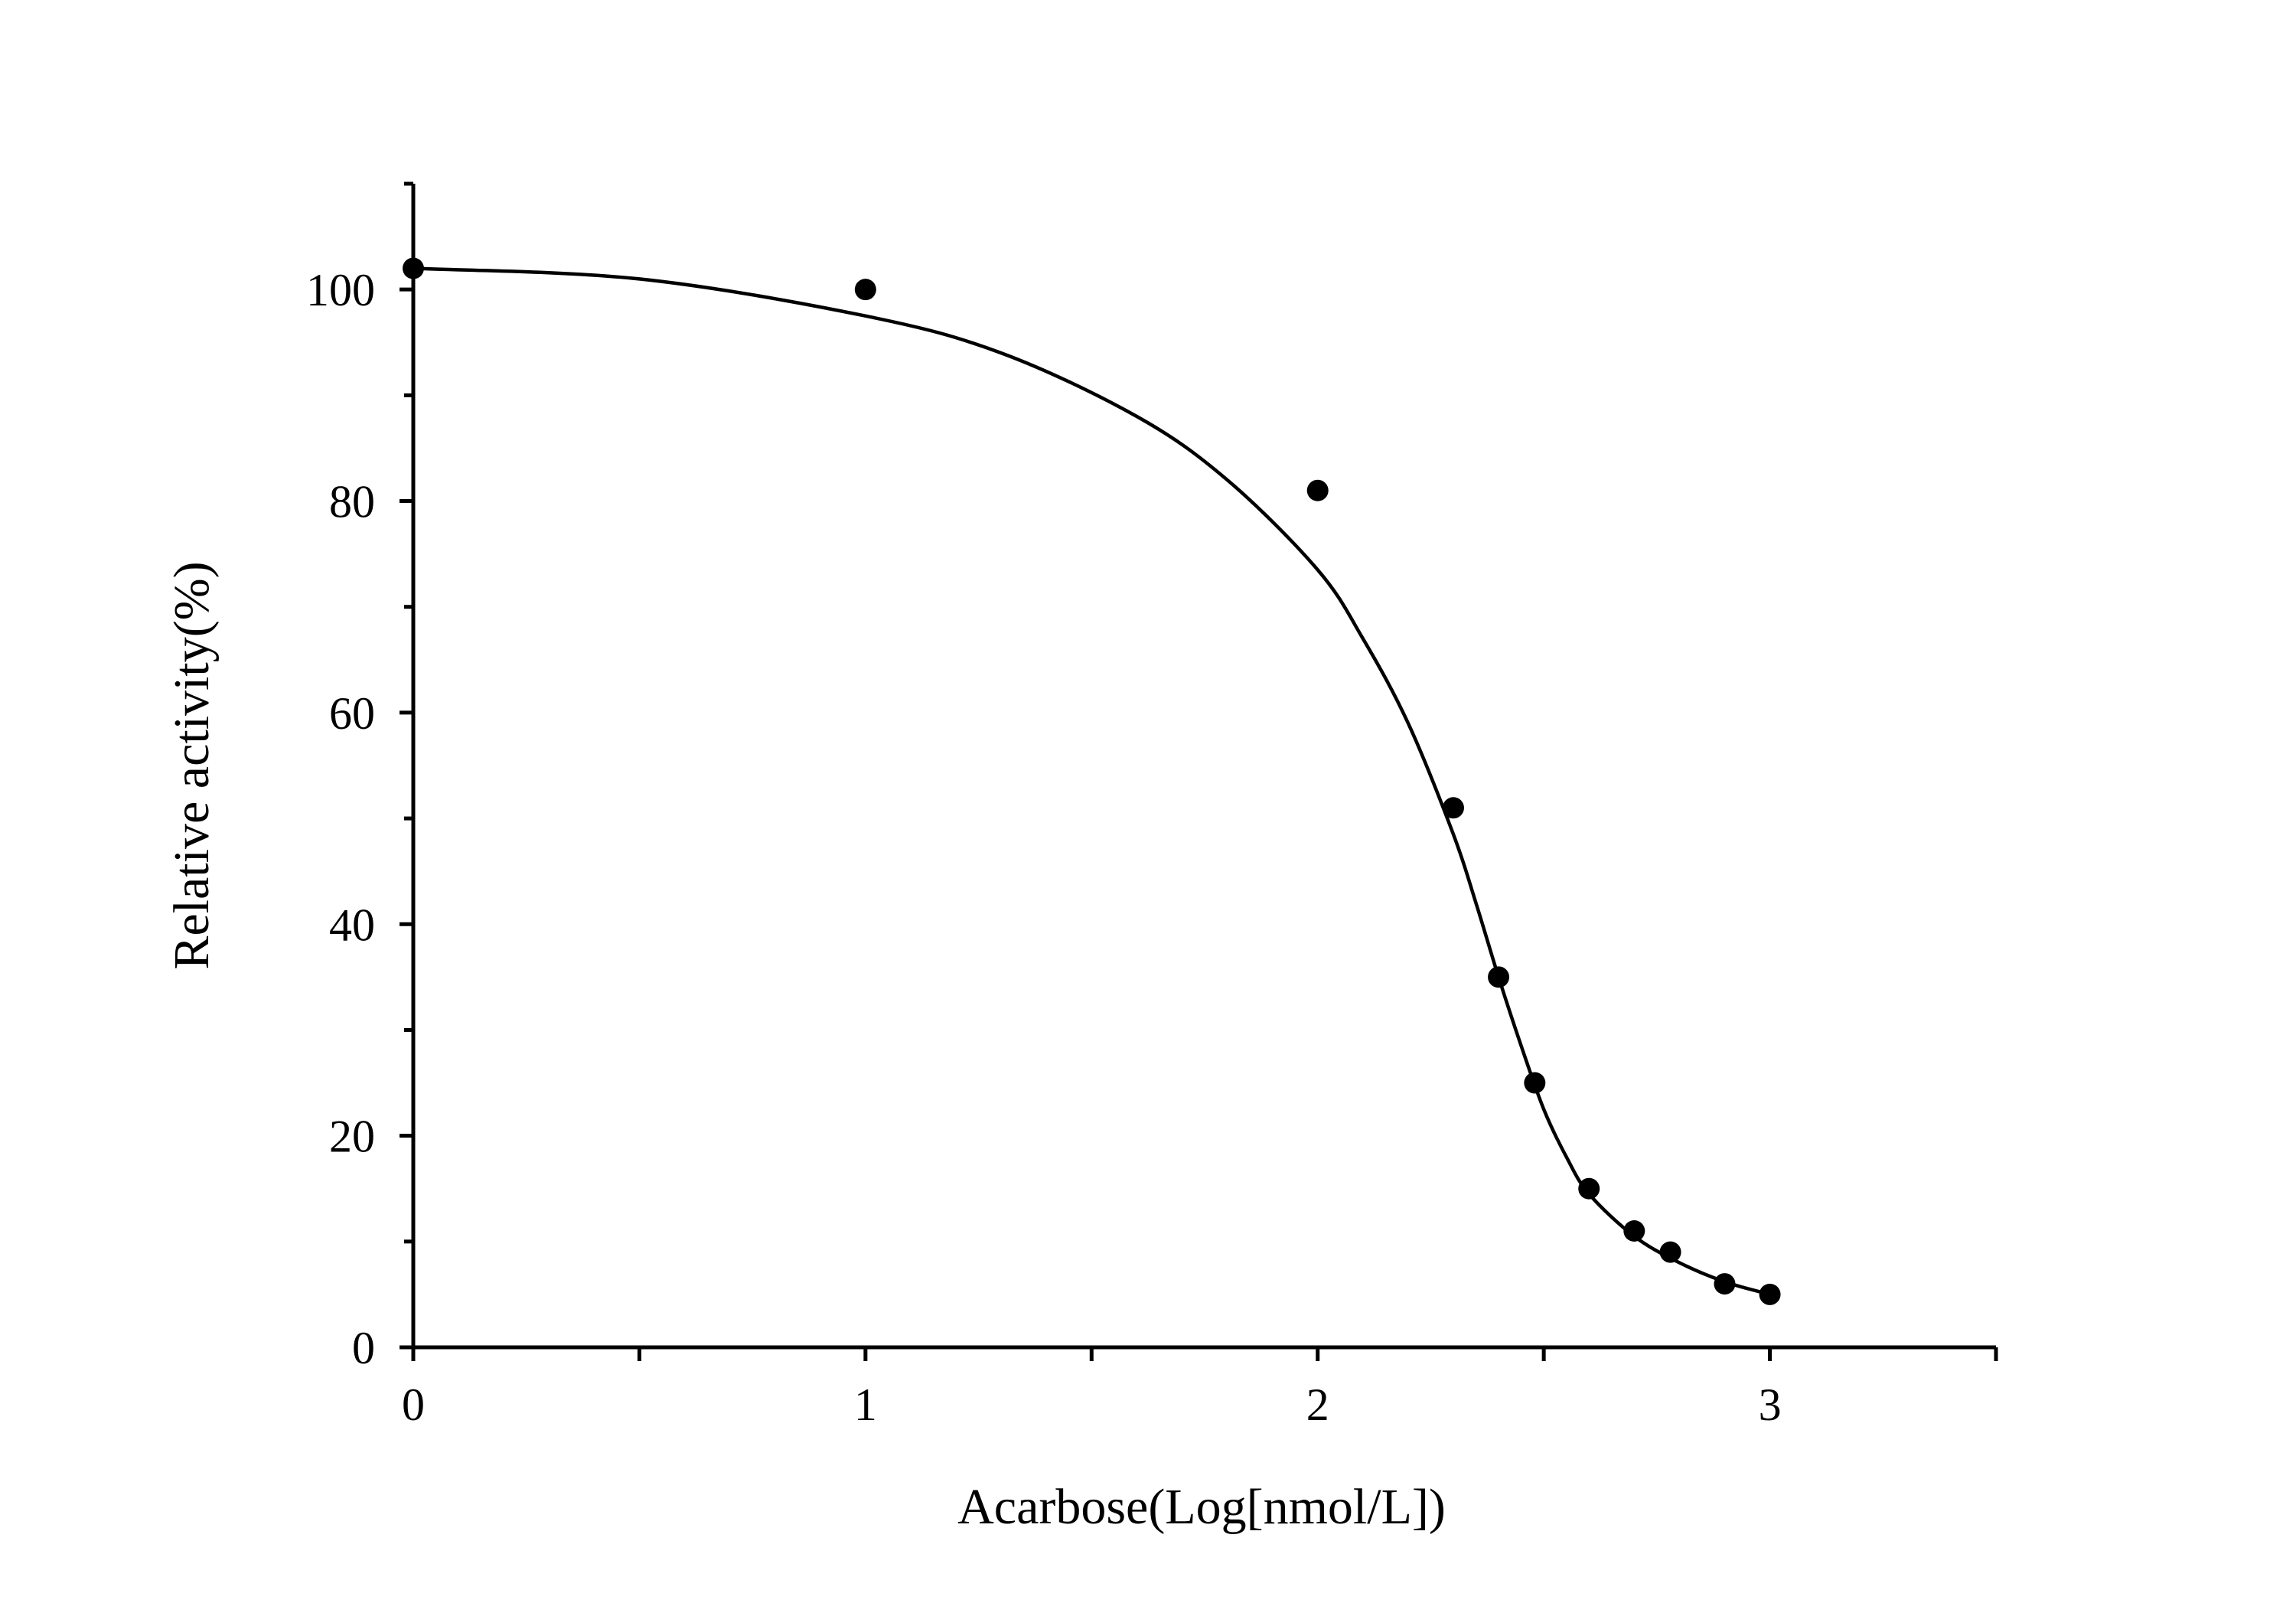  What do you see at coordinates (363, 1348) in the screenshot?
I see `y-tick-label: 0` at bounding box center [363, 1348].